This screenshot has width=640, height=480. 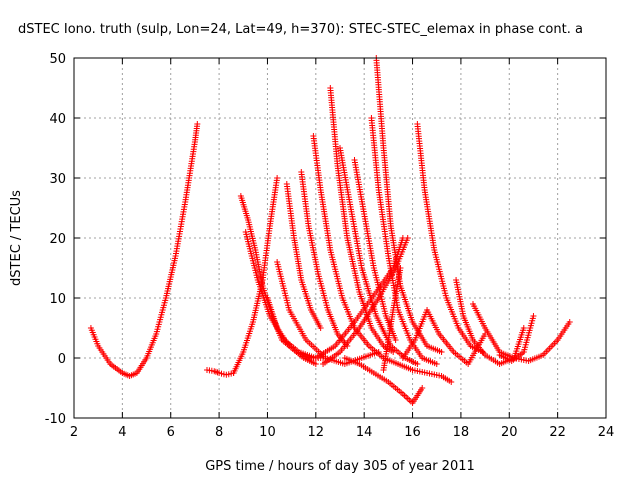 I want to click on y-tick-label: 0, so click(x=62, y=359).